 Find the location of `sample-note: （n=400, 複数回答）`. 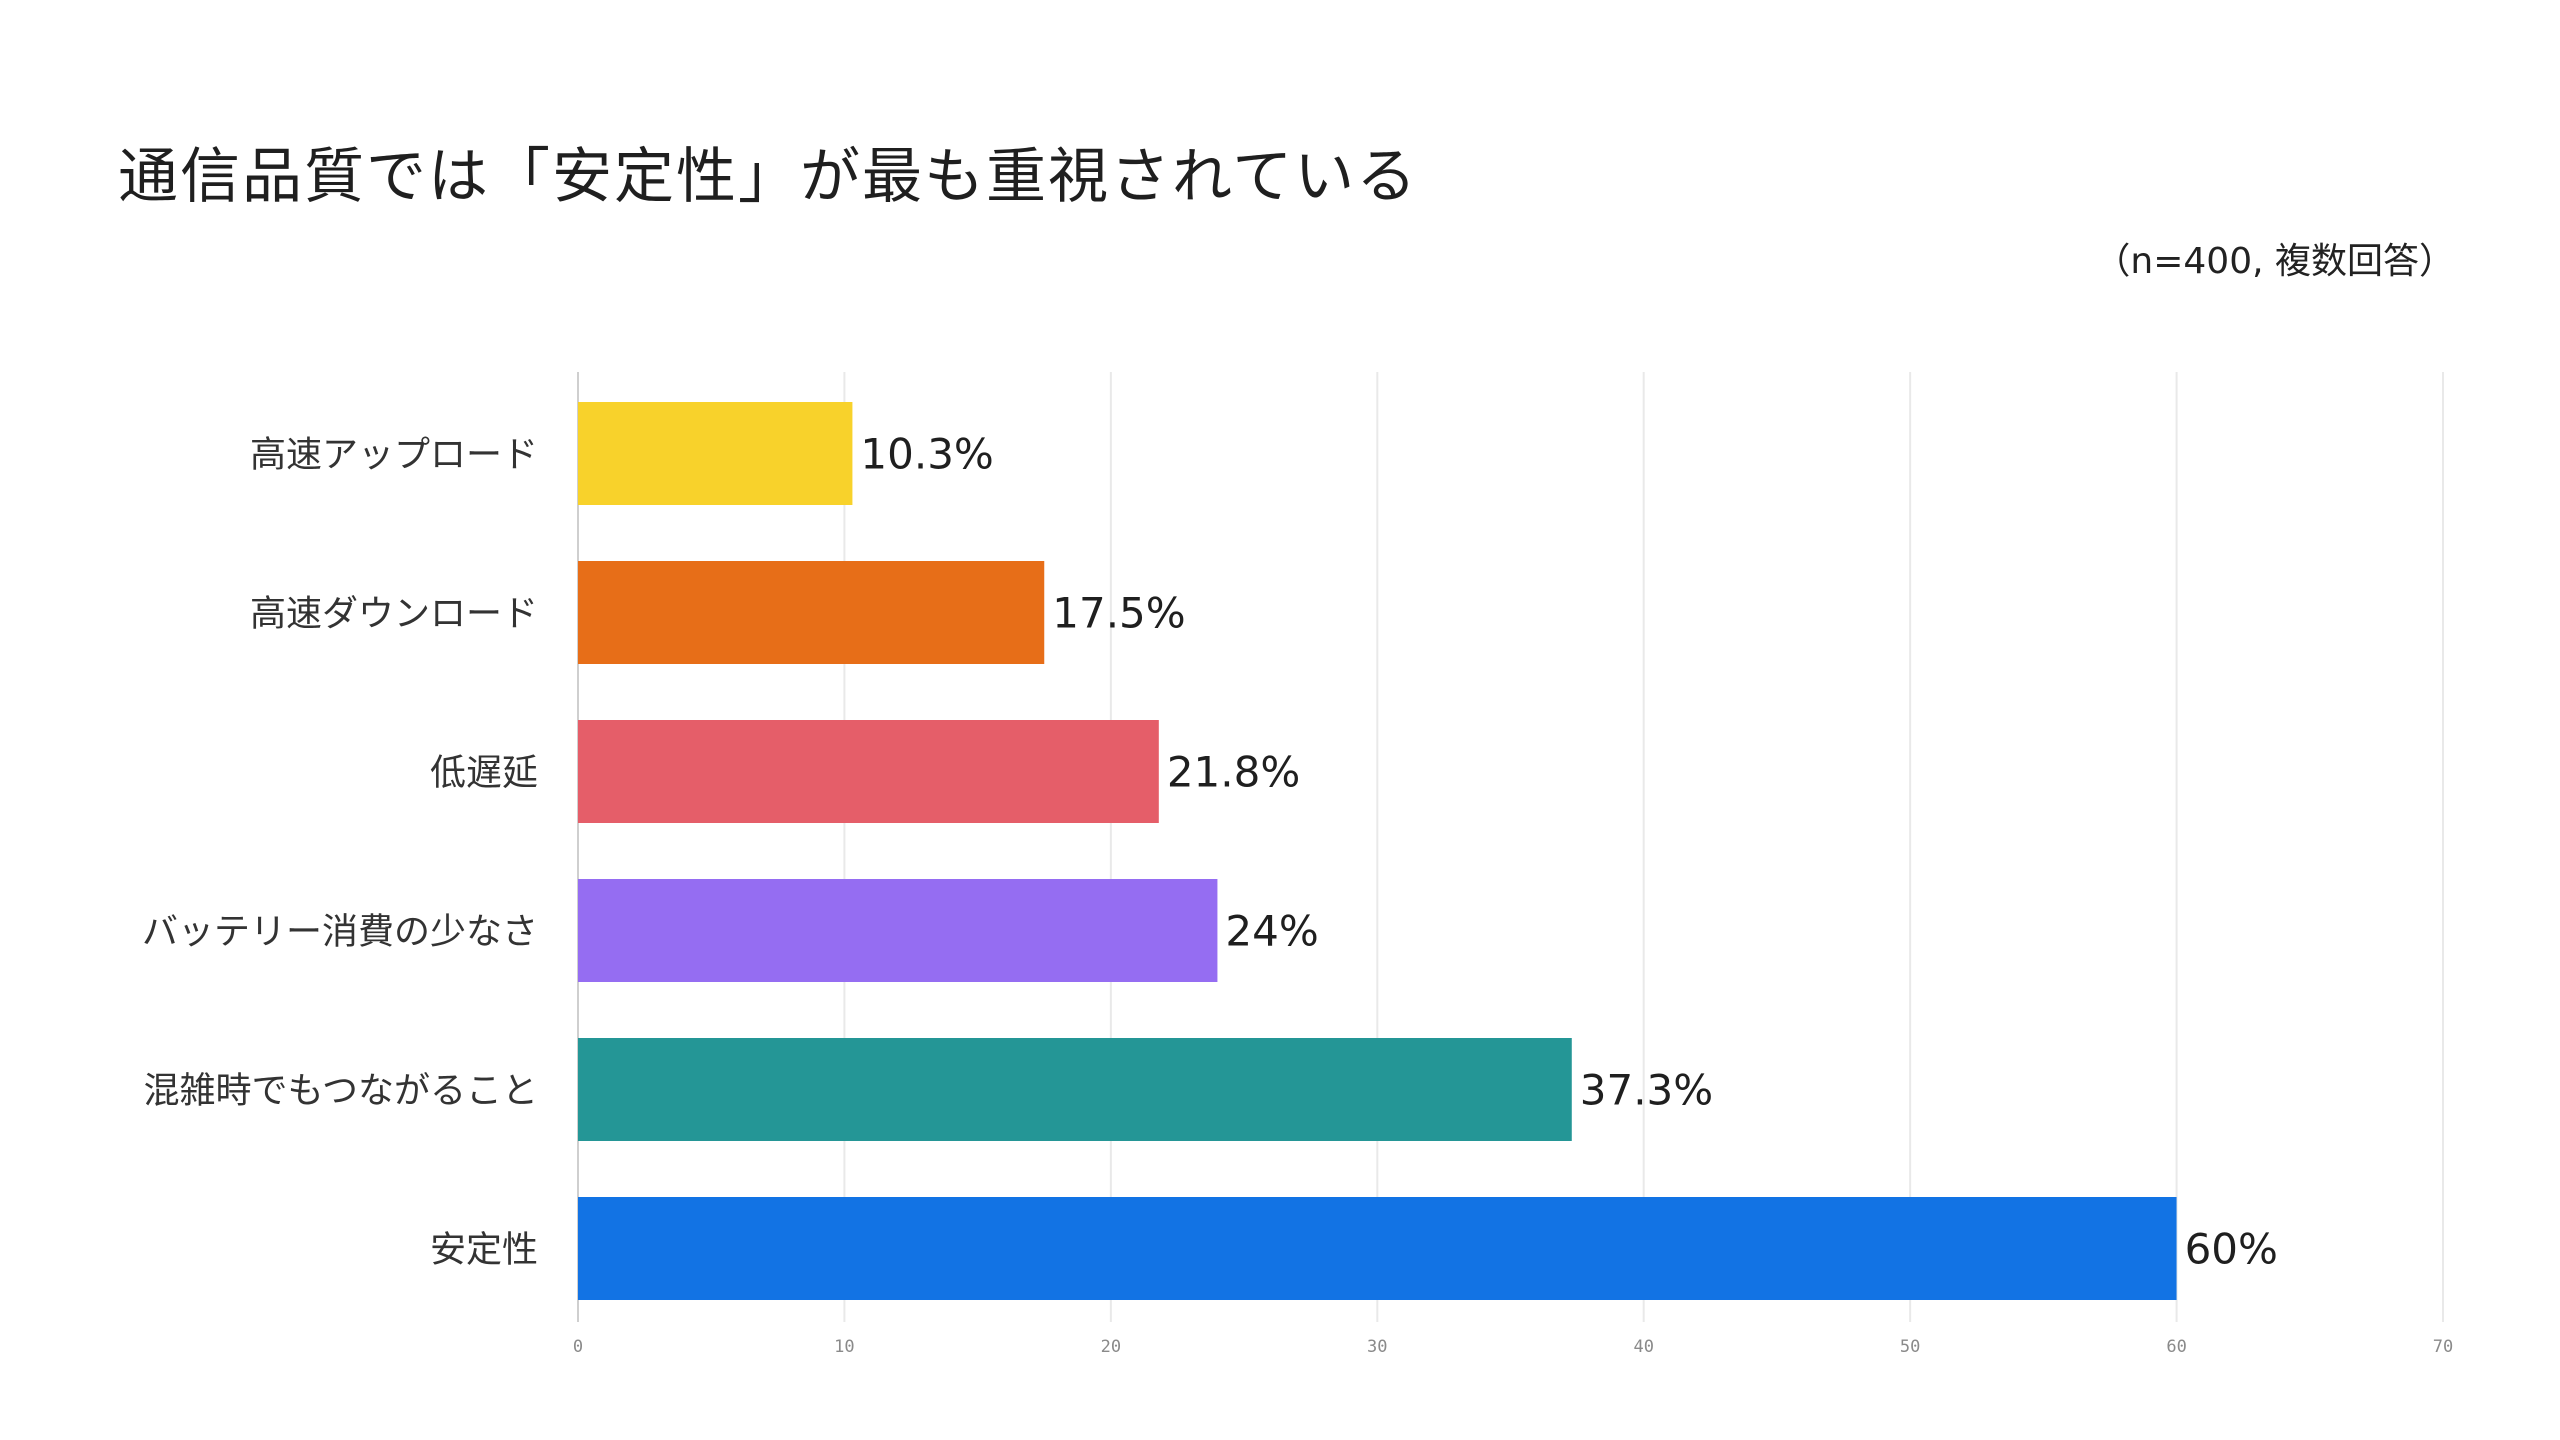

sample-note: （n=400, 複数回答） is located at coordinates (2274, 261).